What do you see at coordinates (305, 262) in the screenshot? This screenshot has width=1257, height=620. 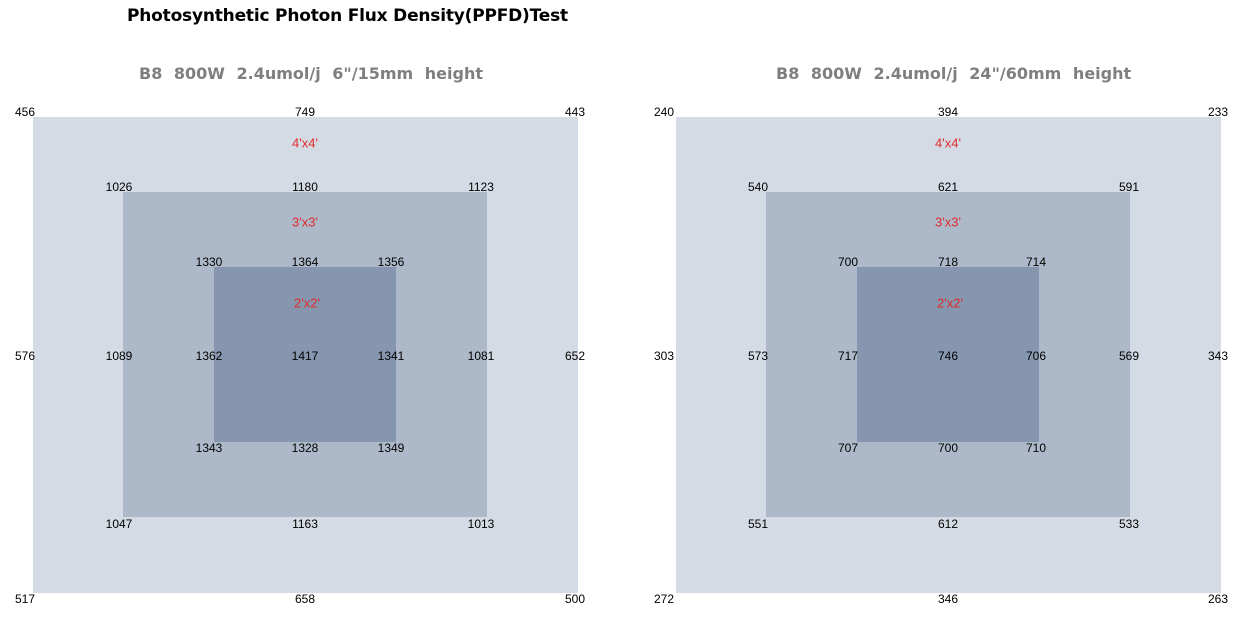 I see `ppfd-value: 1364` at bounding box center [305, 262].